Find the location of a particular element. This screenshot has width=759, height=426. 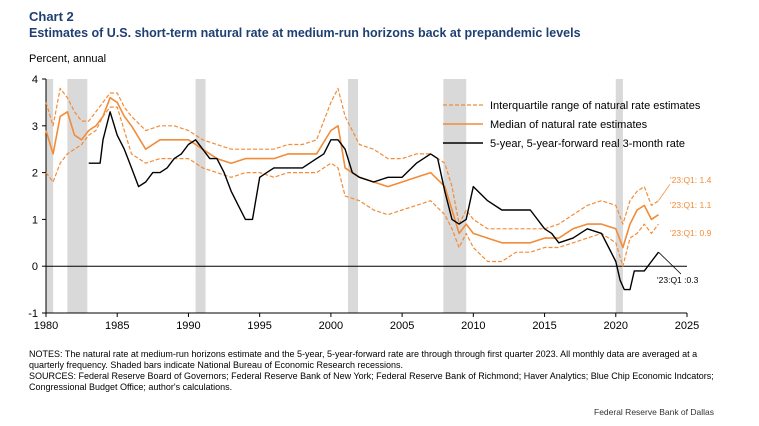

annotation-label: '23:Q1: 1.1 is located at coordinates (691, 205).